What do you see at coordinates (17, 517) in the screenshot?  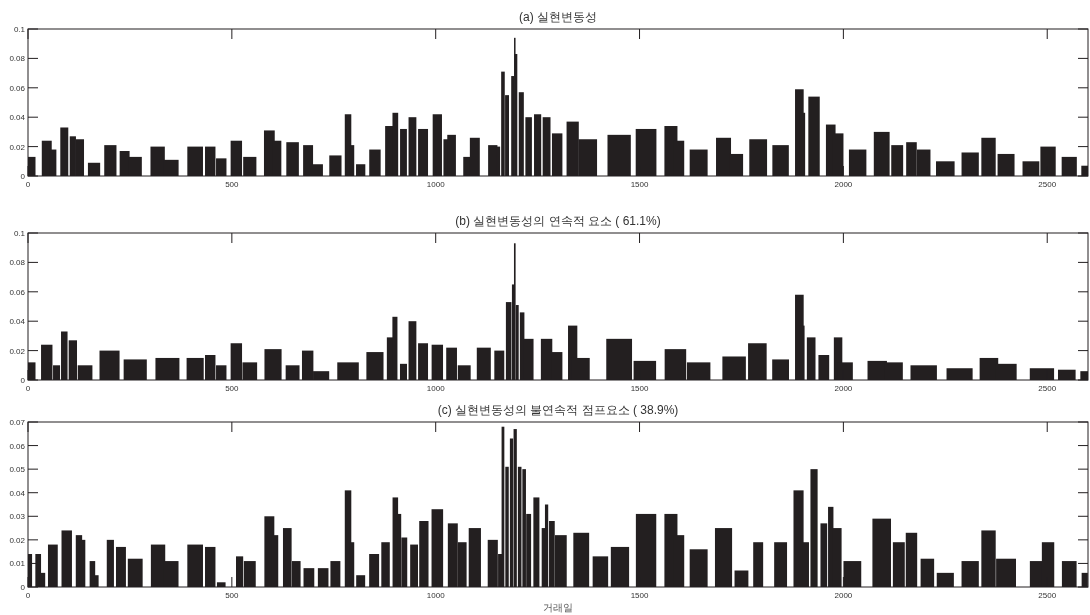 I see `y-tick-label: 0.03` at bounding box center [17, 517].